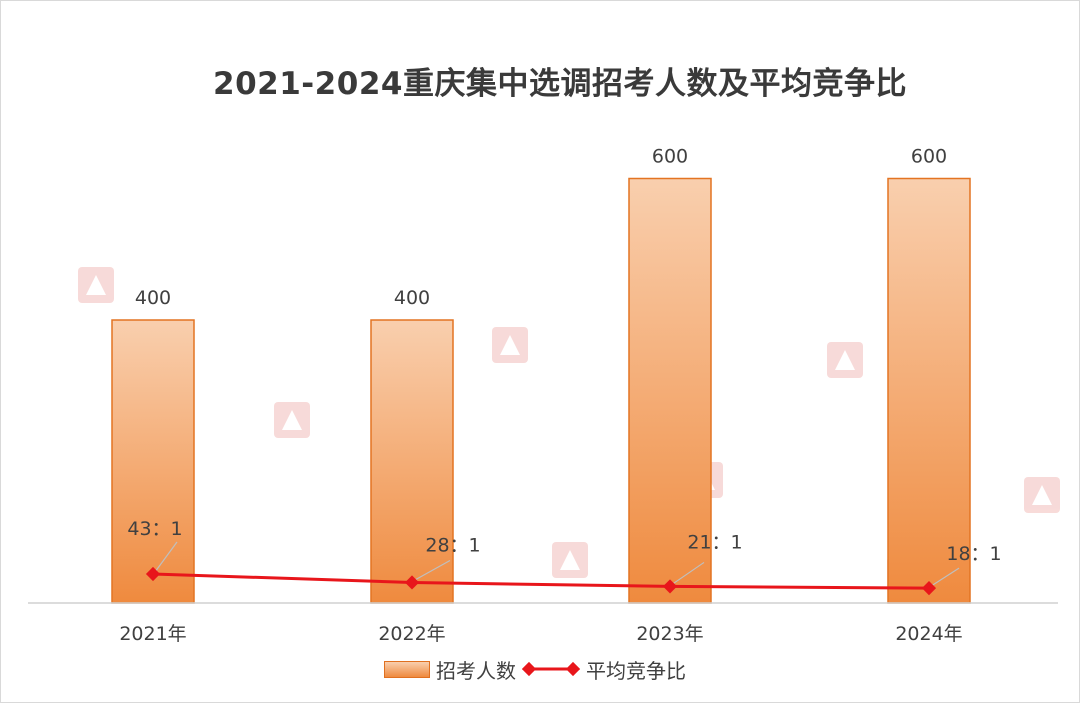  I want to click on ratio-line-series, so click(541, 581).